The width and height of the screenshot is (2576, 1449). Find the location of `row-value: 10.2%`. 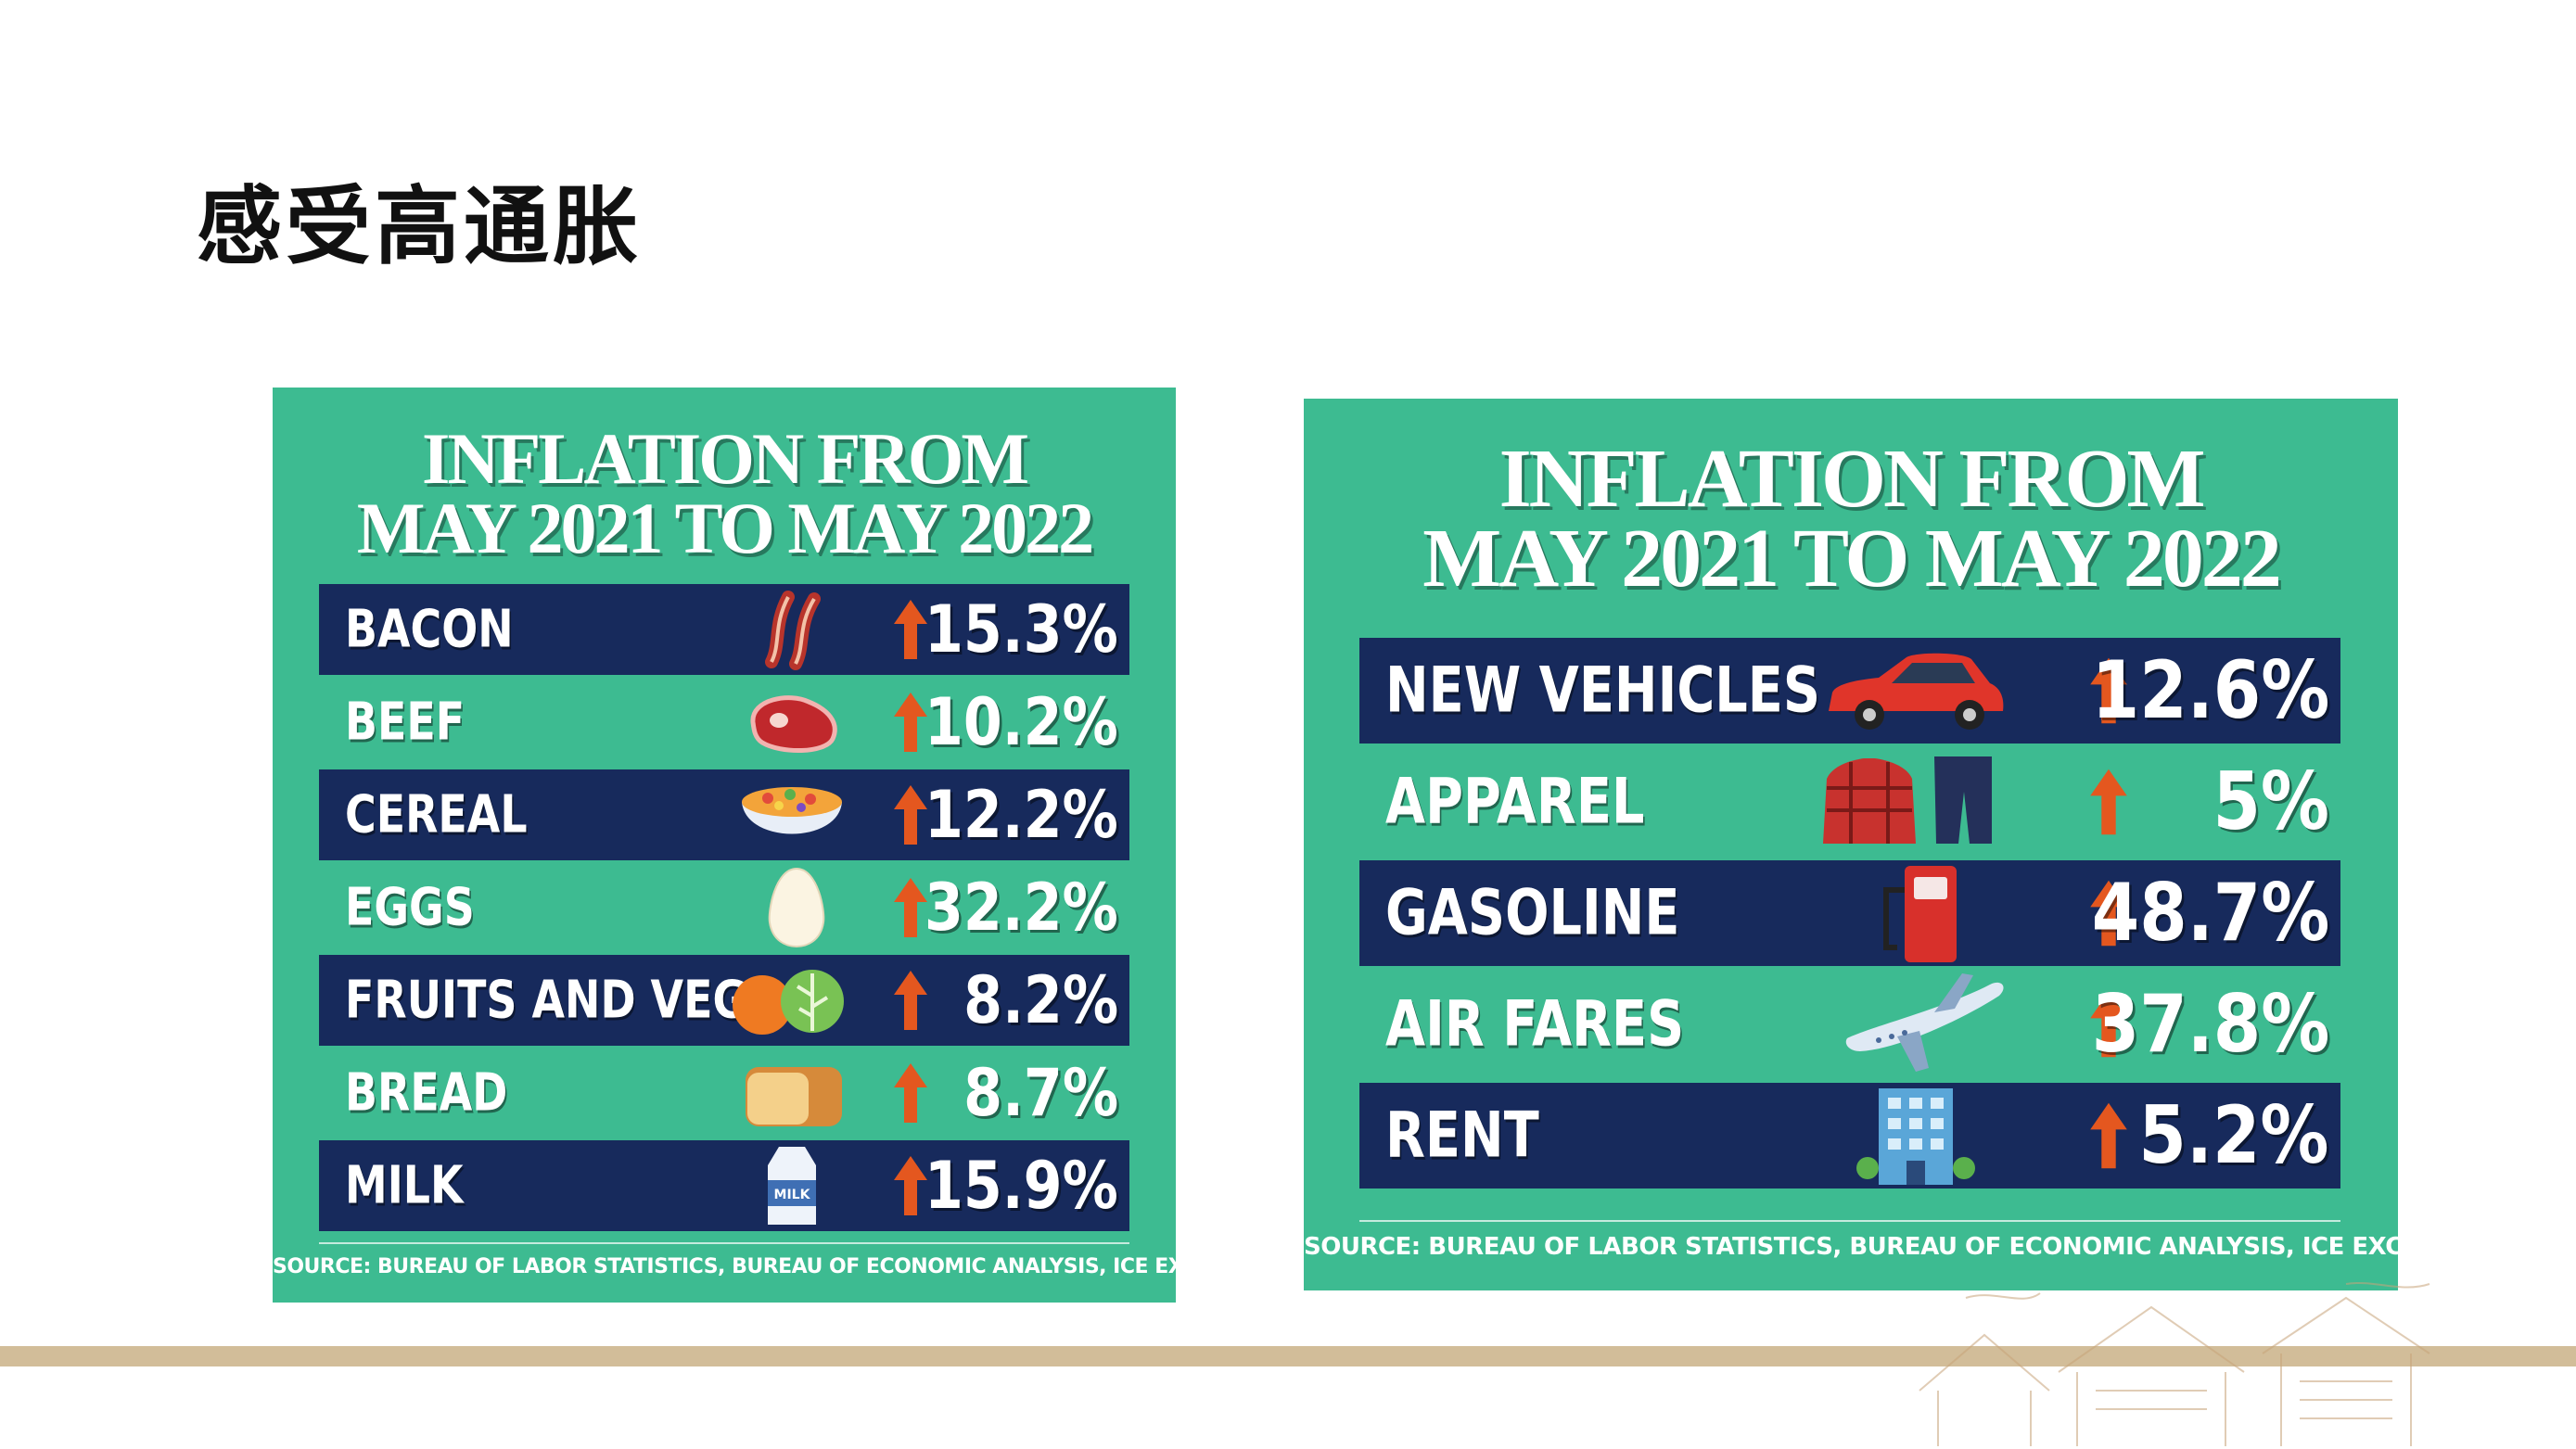

row-value: 10.2% is located at coordinates (1022, 722).